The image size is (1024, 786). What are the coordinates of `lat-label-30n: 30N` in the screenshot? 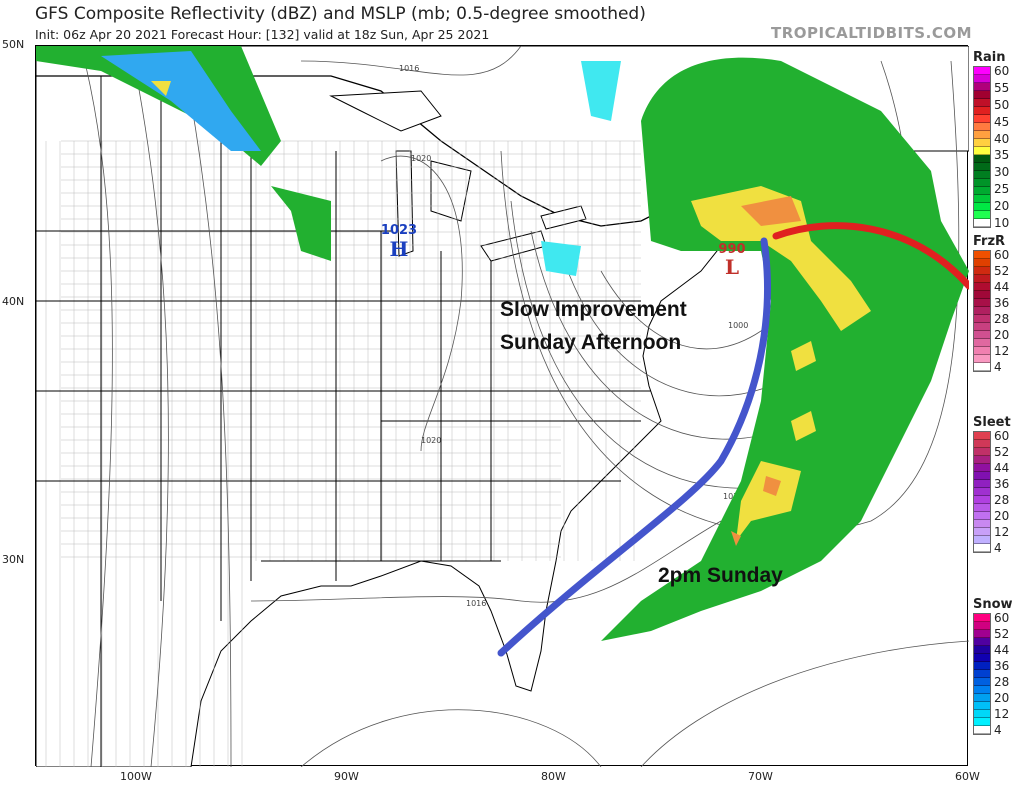 It's located at (13, 559).